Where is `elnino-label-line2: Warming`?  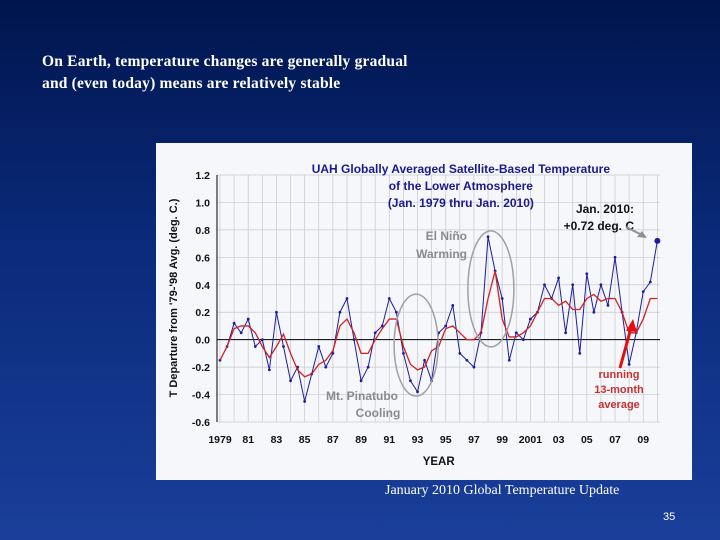 elnino-label-line2: Warming is located at coordinates (441, 254).